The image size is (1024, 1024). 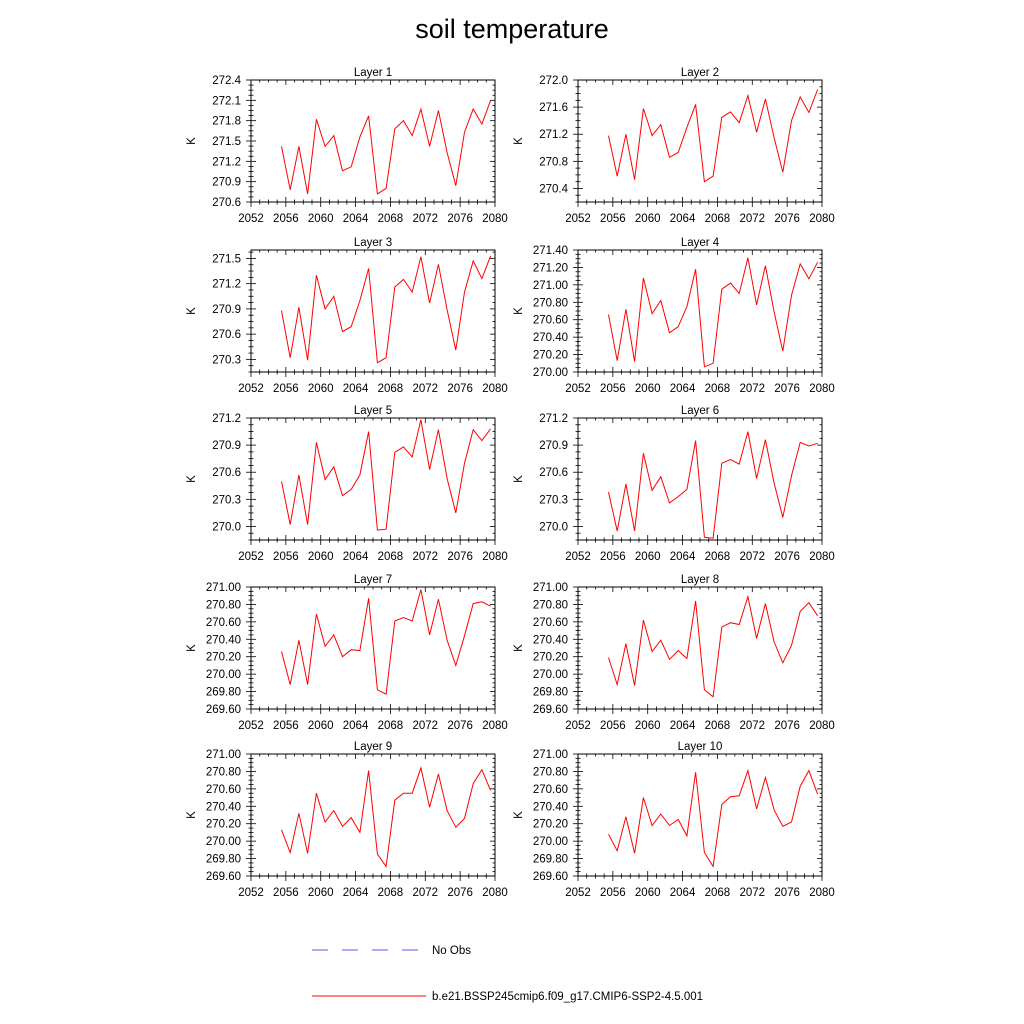 I want to click on y-tick-label: 270.9, so click(x=226, y=446).